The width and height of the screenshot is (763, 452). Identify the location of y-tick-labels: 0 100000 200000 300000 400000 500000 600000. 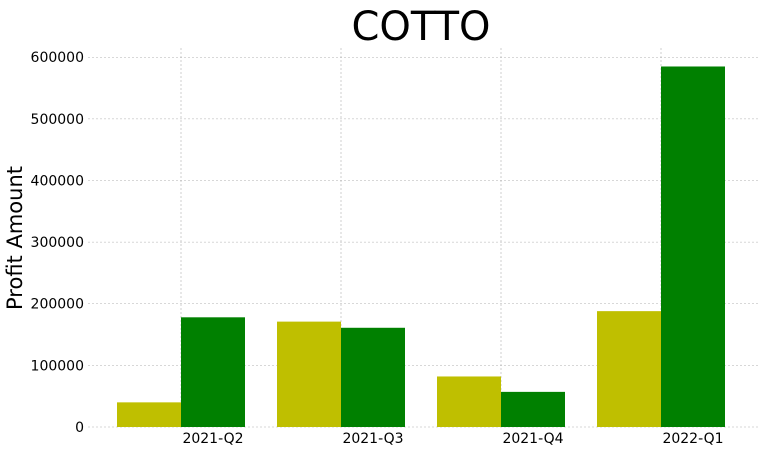
(57, 243).